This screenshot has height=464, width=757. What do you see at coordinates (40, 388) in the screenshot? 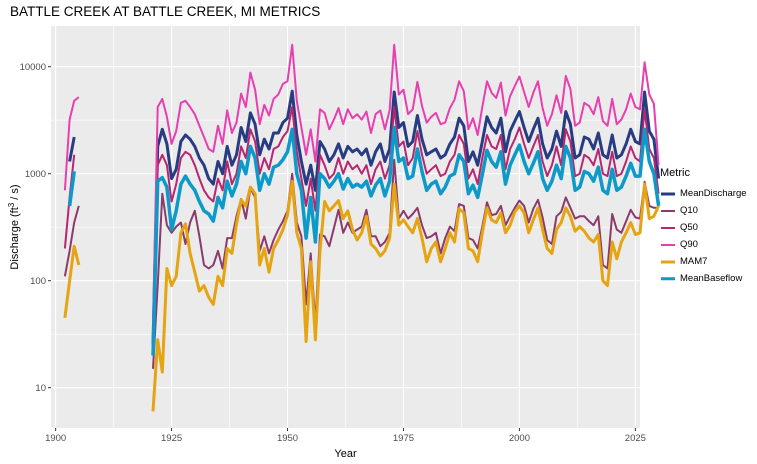
I see `y-tick-label: 10` at bounding box center [40, 388].